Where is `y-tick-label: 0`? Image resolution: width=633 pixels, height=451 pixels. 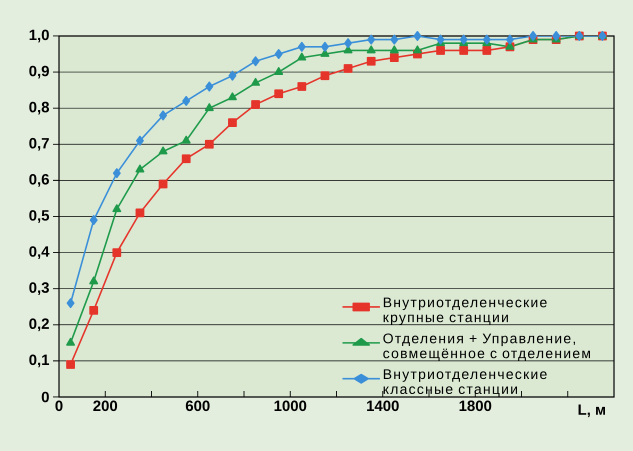
y-tick-label: 0 is located at coordinates (45, 397).